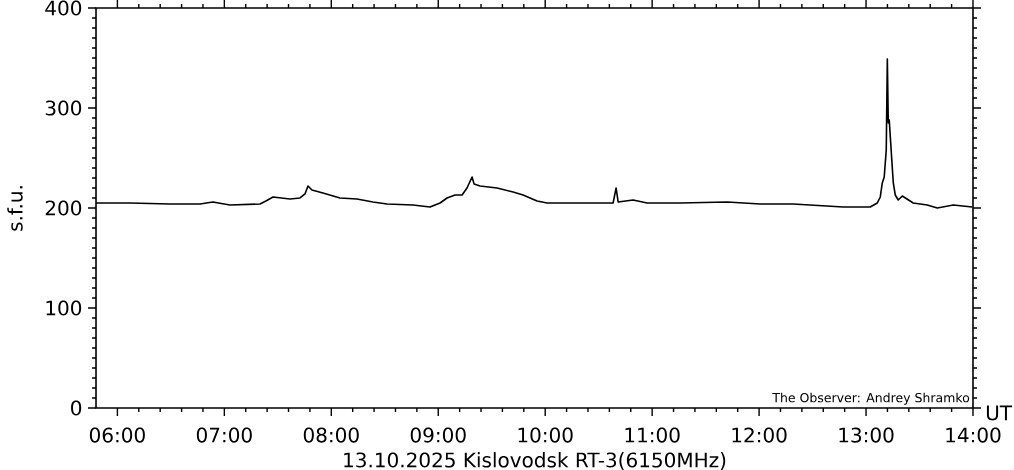 Image resolution: width=1014 pixels, height=470 pixels. I want to click on annotation: The Observer: Andrey Shramko, so click(871, 398).